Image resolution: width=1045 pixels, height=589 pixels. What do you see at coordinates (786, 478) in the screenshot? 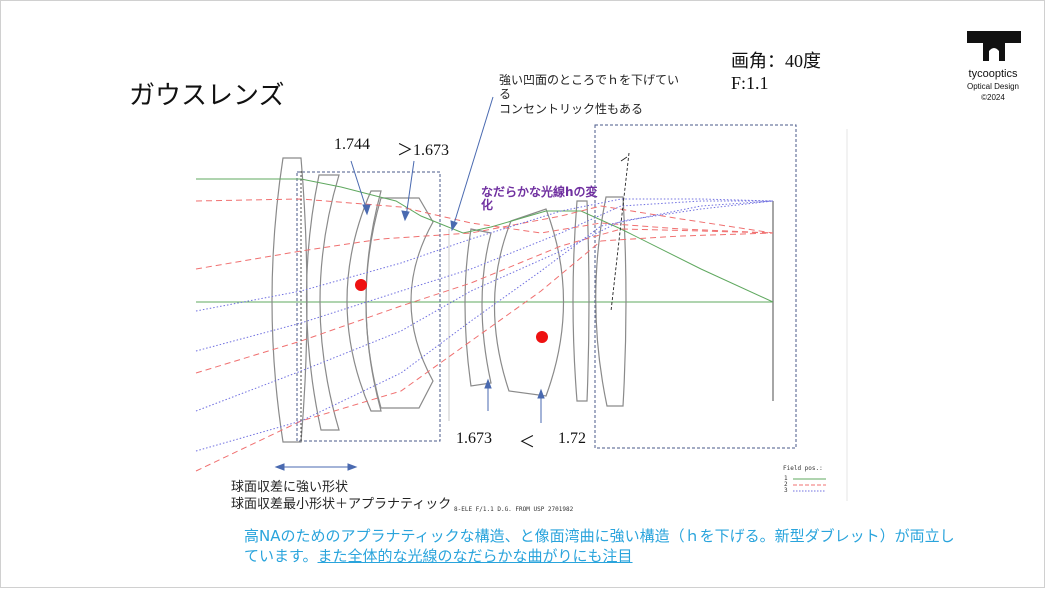
I see `field-pos-1: 1` at bounding box center [786, 478].